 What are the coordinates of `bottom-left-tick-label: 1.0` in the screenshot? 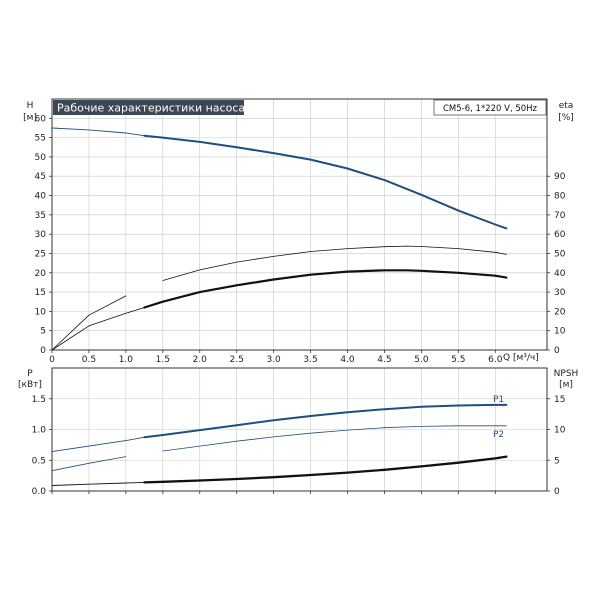 It's located at (39, 431).